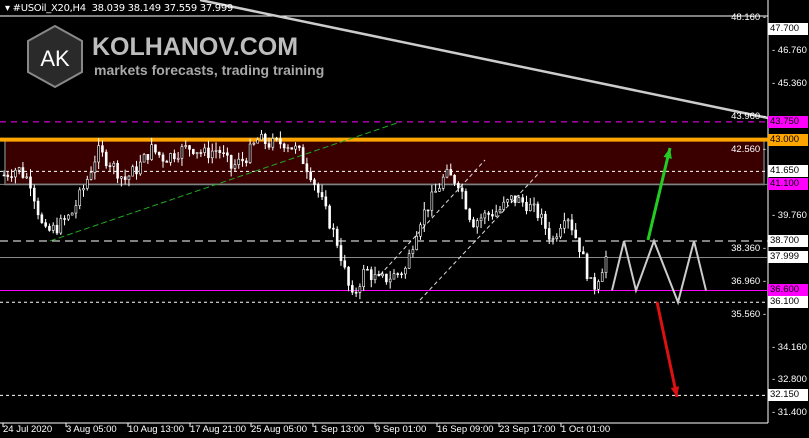 The image size is (809, 438). Describe the element at coordinates (788, 184) in the screenshot. I see `price-level-badge: 41.100` at that location.